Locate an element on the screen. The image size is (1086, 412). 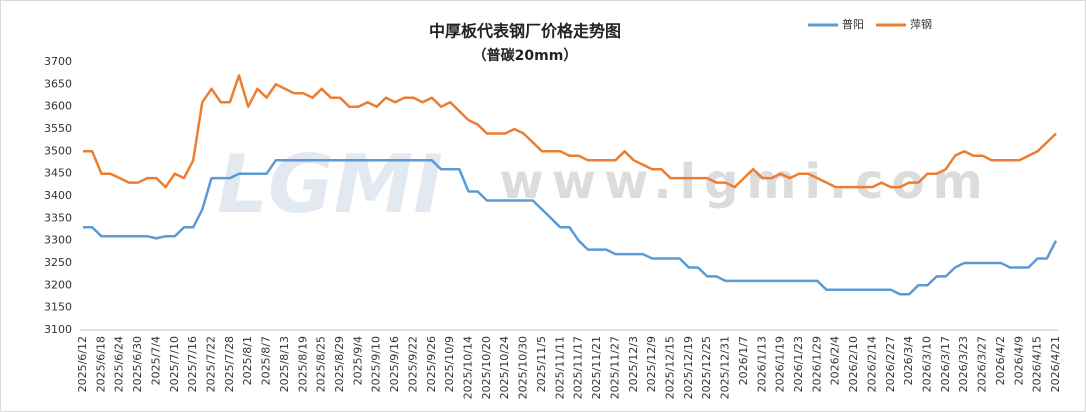
chart-title: 中厚板代表钢厂价格走势图 is located at coordinates (525, 31).